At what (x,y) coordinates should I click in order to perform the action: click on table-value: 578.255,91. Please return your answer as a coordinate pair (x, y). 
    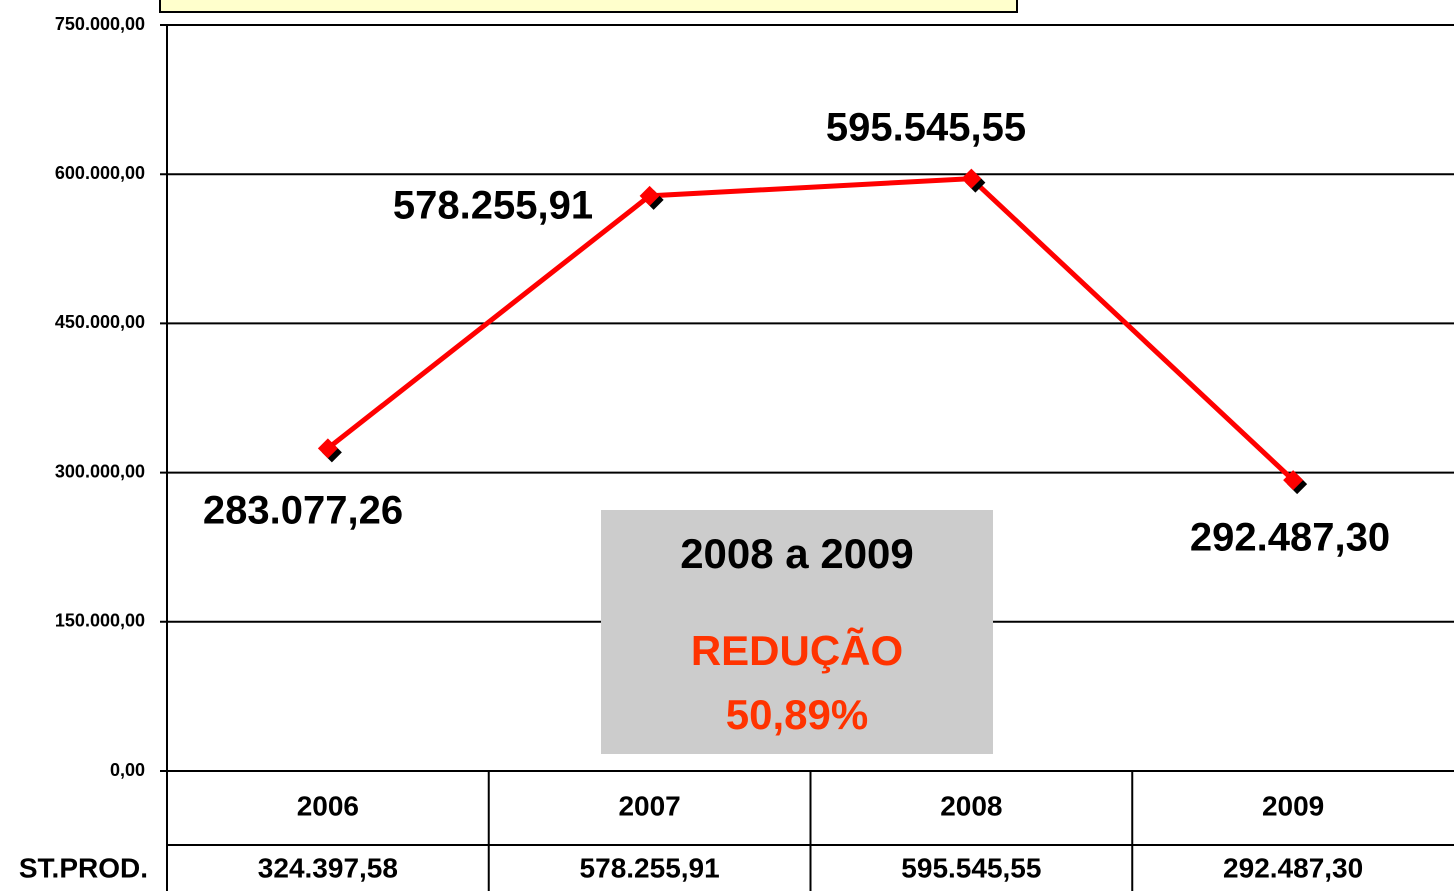
    Looking at the image, I should click on (650, 867).